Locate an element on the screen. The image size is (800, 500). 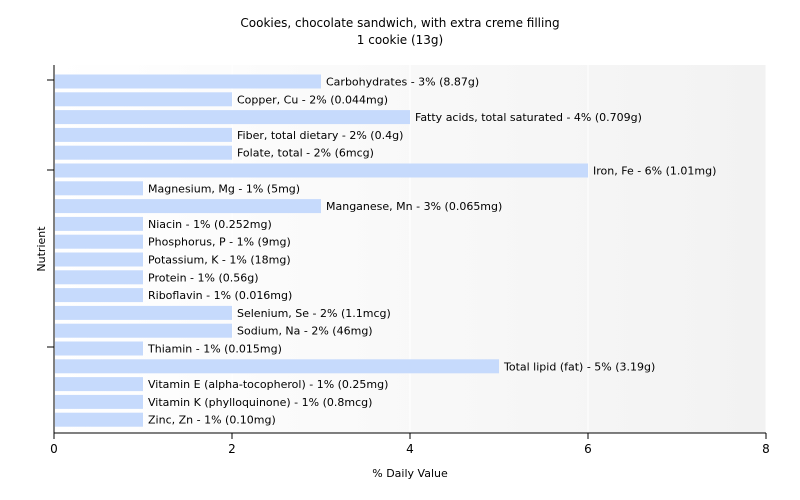
bar-label: Fiber, total dietary - 2% (0.4g) is located at coordinates (320, 135).